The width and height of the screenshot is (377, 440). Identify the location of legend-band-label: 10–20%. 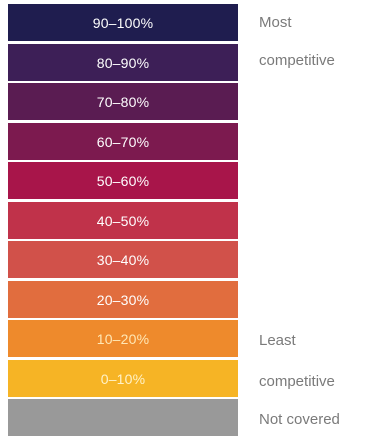
(123, 338).